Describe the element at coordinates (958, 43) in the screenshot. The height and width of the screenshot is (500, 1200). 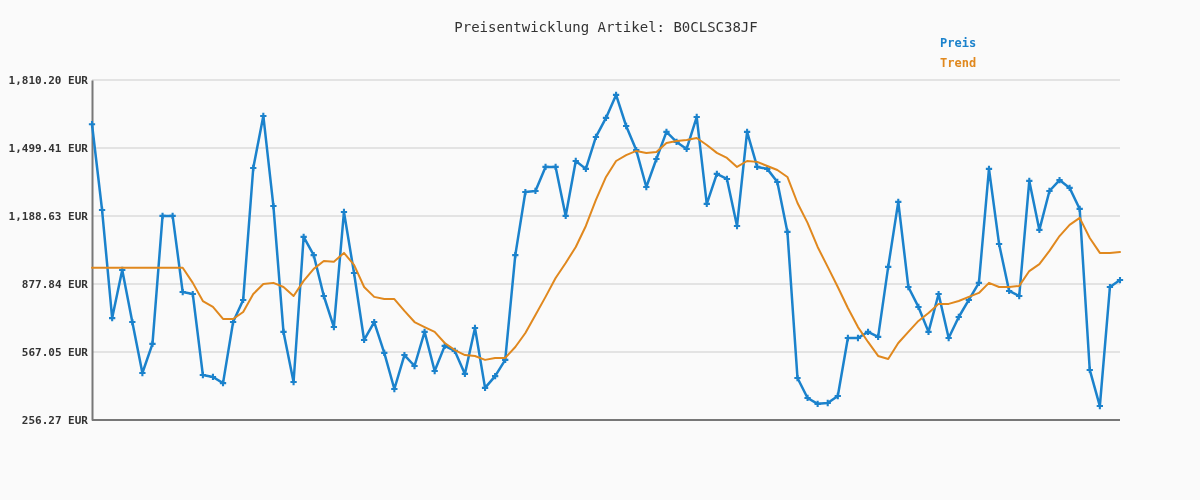
I see `text: Preis` at that location.